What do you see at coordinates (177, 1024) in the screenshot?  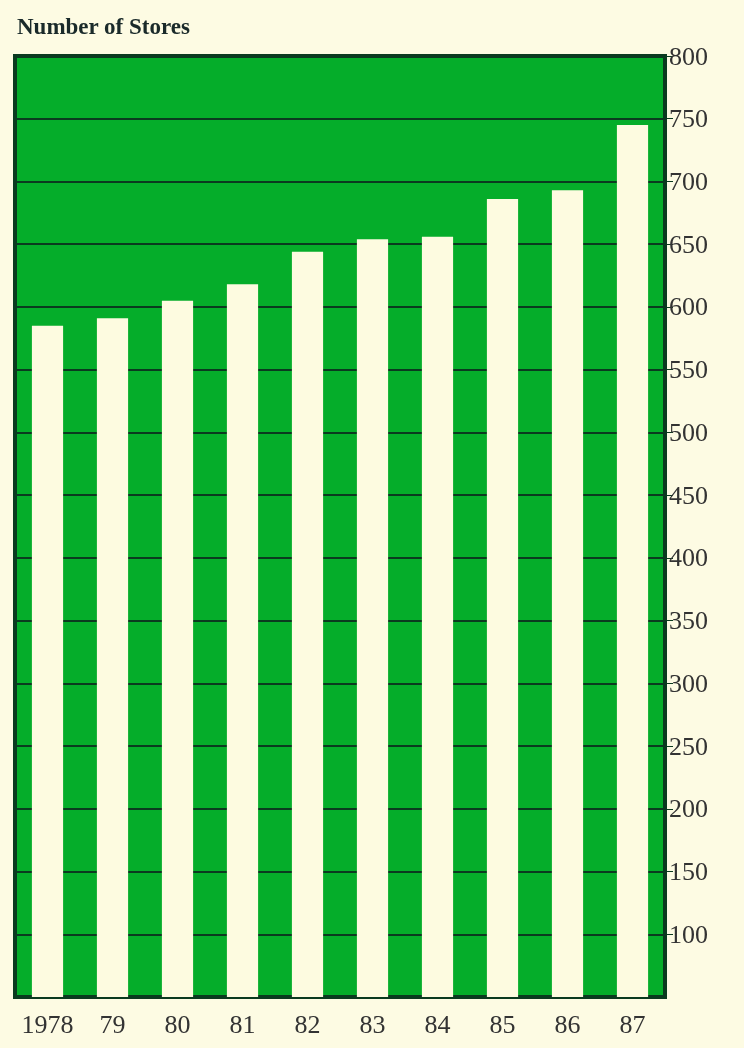 I see `x-tick-label: 80` at bounding box center [177, 1024].